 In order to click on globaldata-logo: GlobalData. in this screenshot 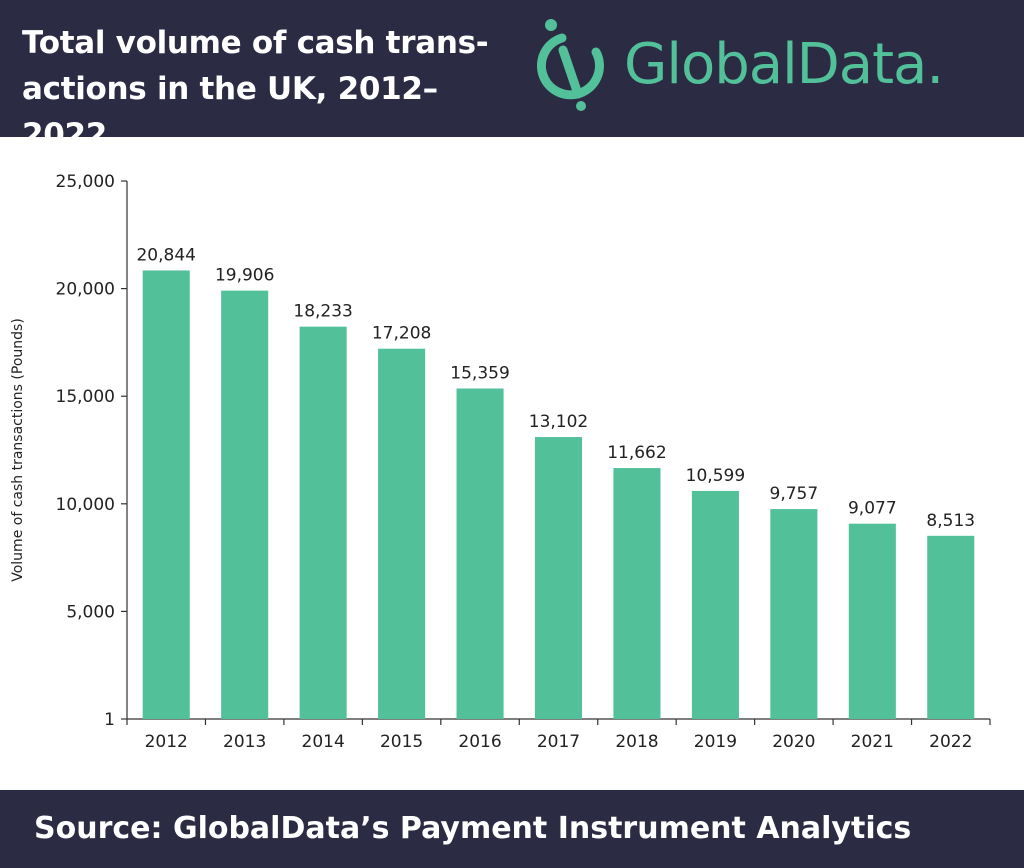, I will do `click(767, 66)`.